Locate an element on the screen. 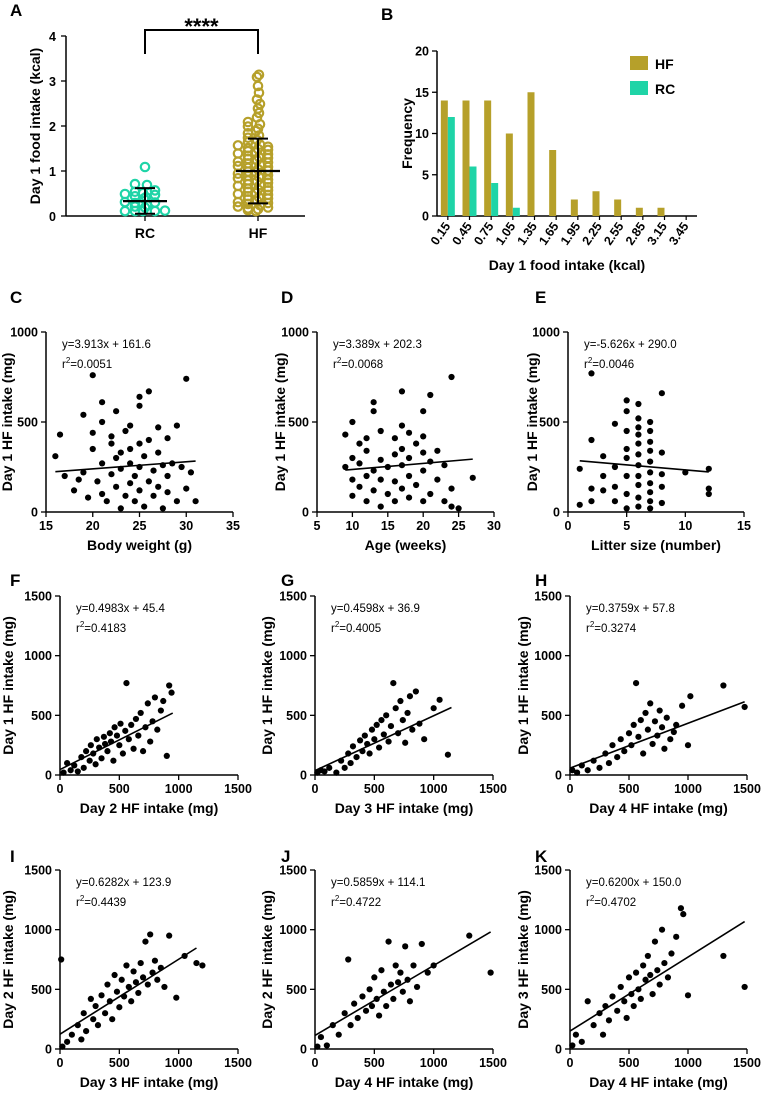 This screenshot has height=1096, width=767. r-squared: r2=0.4439 is located at coordinates (101, 901).